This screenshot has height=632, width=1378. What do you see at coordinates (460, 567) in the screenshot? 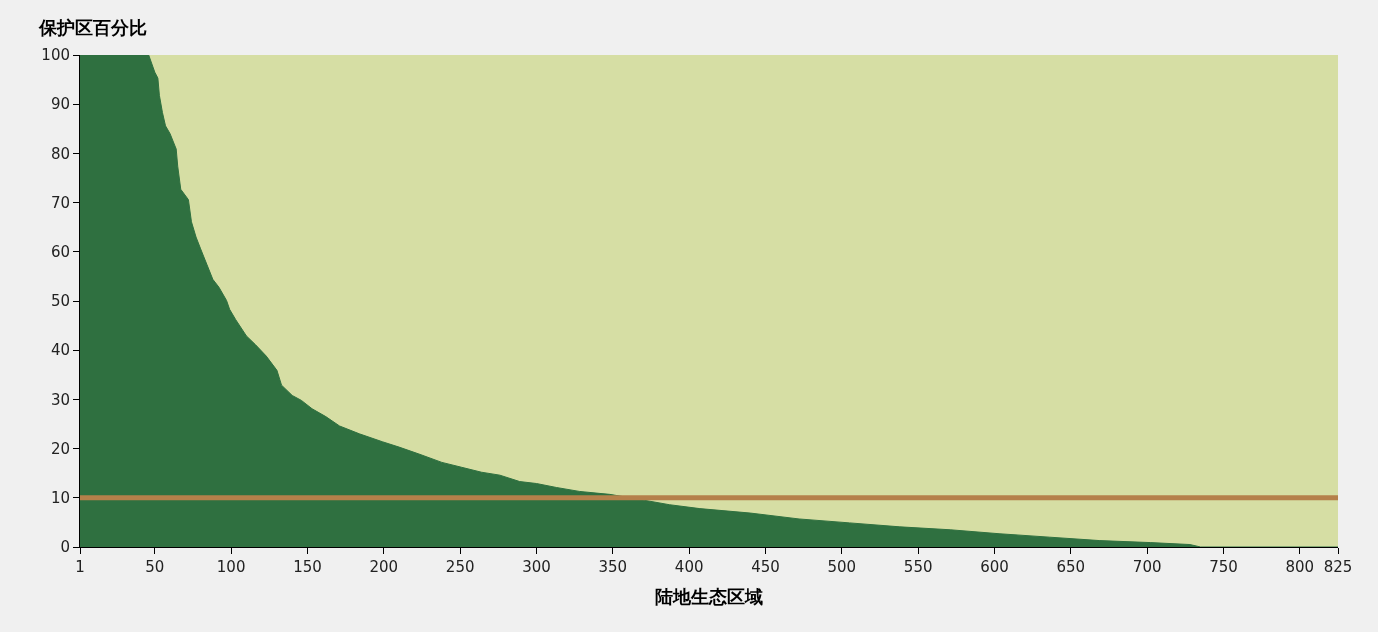
I see `x-tick-label: 250` at bounding box center [460, 567].